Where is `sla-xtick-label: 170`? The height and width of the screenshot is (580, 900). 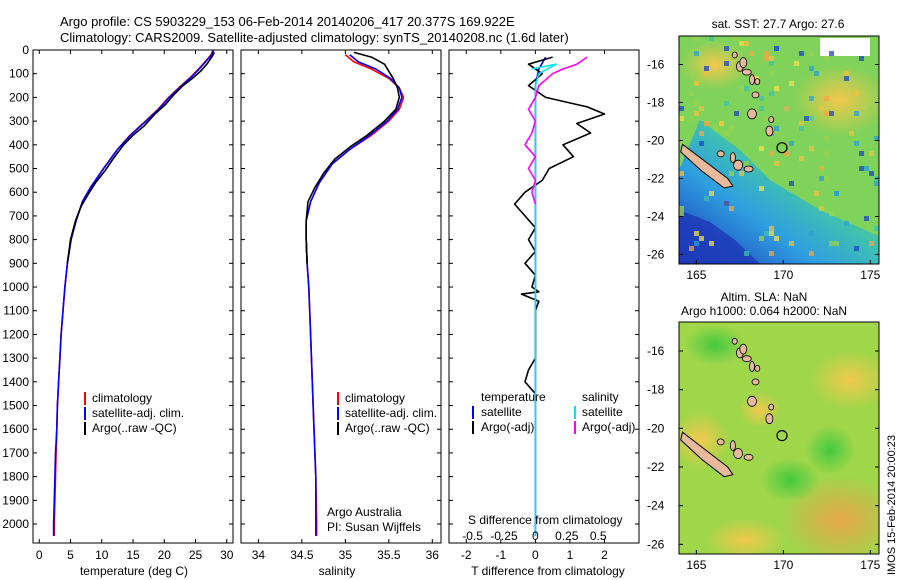
sla-xtick-label: 170 is located at coordinates (783, 565).